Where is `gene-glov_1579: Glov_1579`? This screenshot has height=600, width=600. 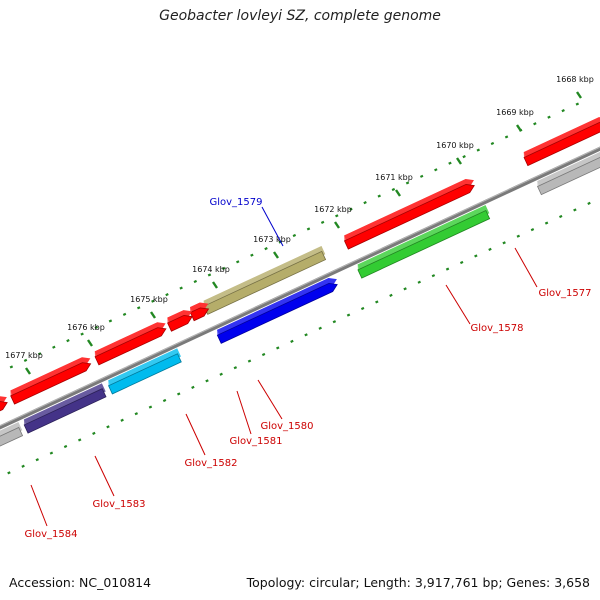 gene-glov_1579: Glov_1579 is located at coordinates (270, 270).